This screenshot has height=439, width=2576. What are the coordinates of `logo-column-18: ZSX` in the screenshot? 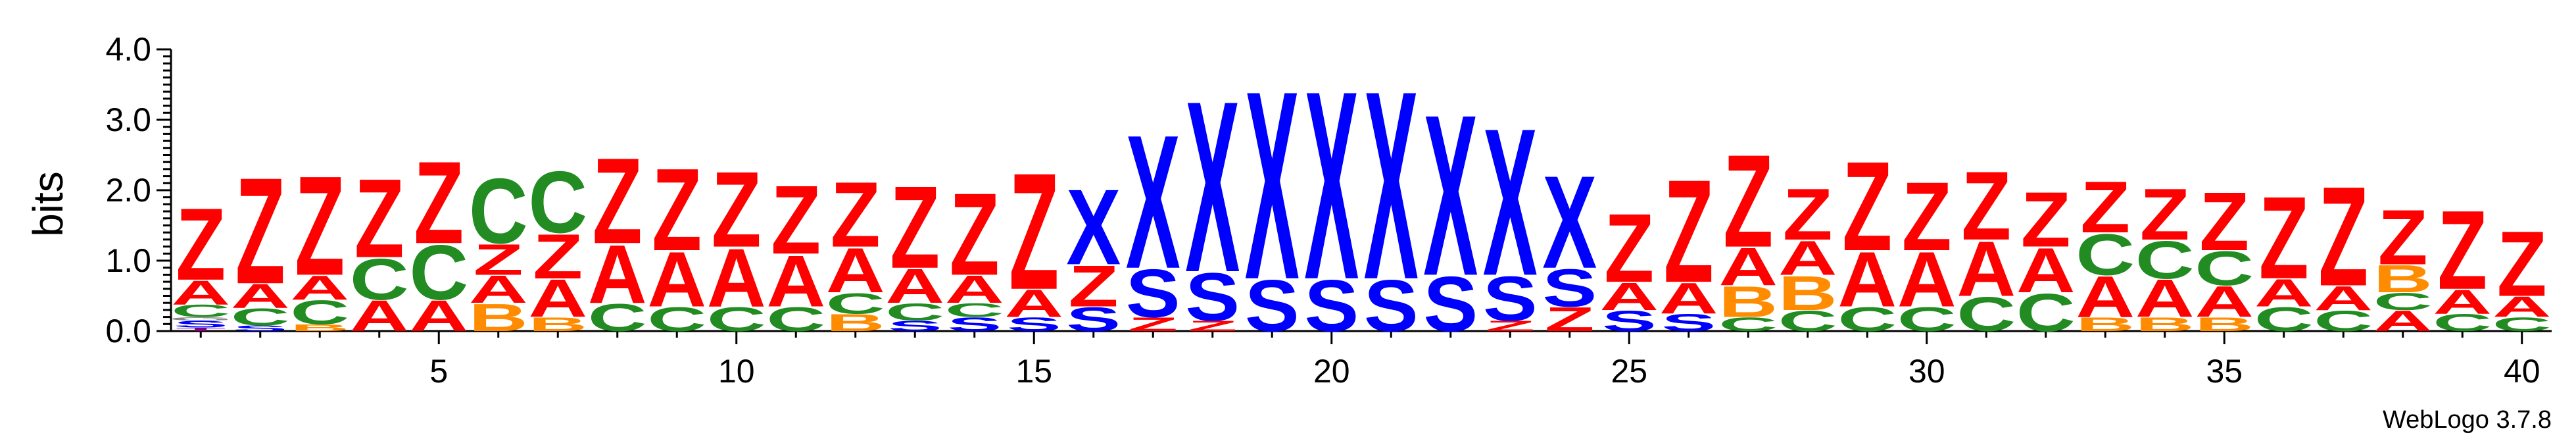 It's located at (1213, 192).